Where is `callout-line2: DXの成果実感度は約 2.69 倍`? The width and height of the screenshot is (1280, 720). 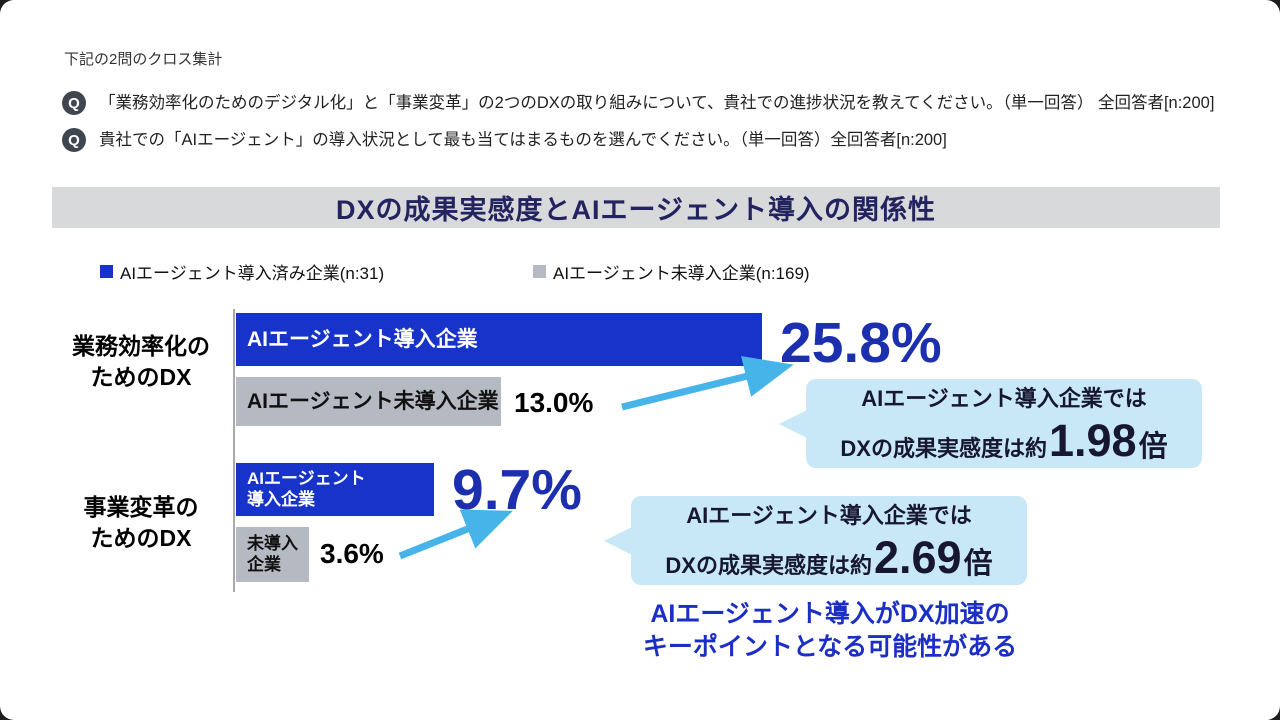 callout-line2: DXの成果実感度は約 2.69 倍 is located at coordinates (828, 558).